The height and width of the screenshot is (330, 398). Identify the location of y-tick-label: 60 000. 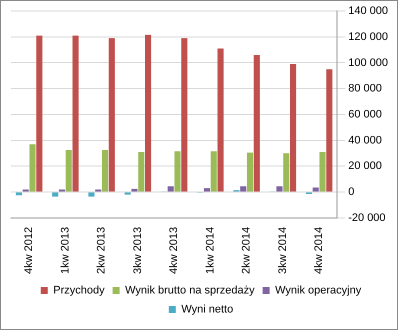
(365, 114).